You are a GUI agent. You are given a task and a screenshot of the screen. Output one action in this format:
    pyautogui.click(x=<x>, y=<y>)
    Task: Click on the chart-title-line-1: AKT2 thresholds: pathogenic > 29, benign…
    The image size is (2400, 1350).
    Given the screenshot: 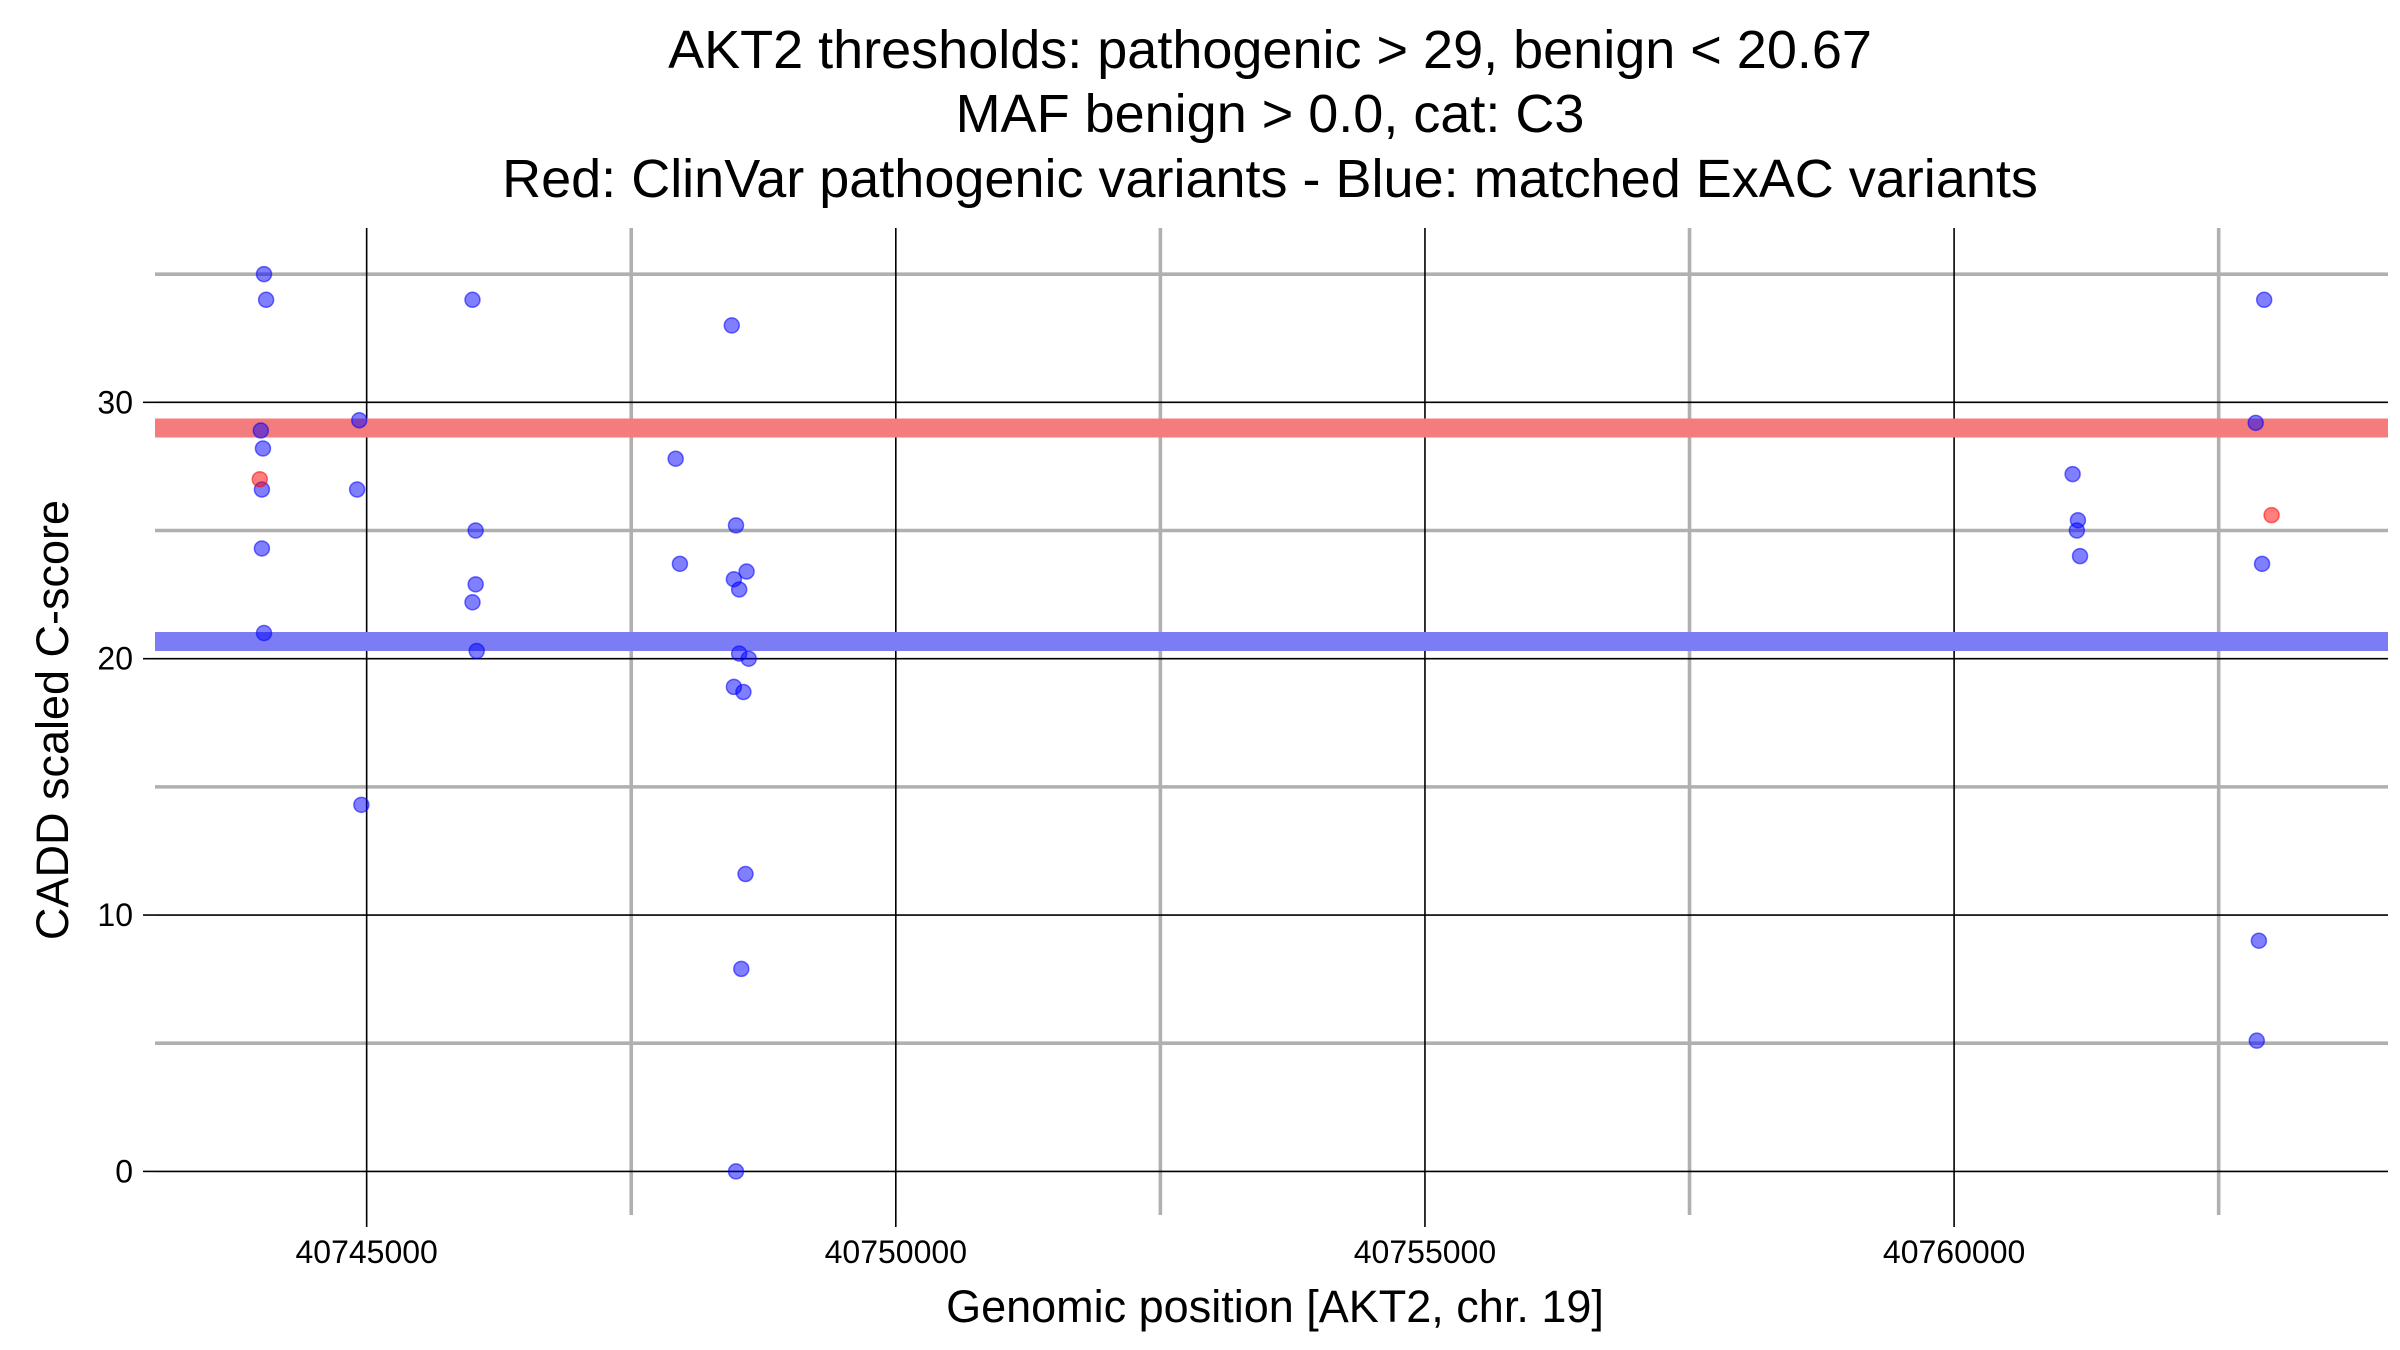 What is the action you would take?
    pyautogui.click(x=1270, y=50)
    